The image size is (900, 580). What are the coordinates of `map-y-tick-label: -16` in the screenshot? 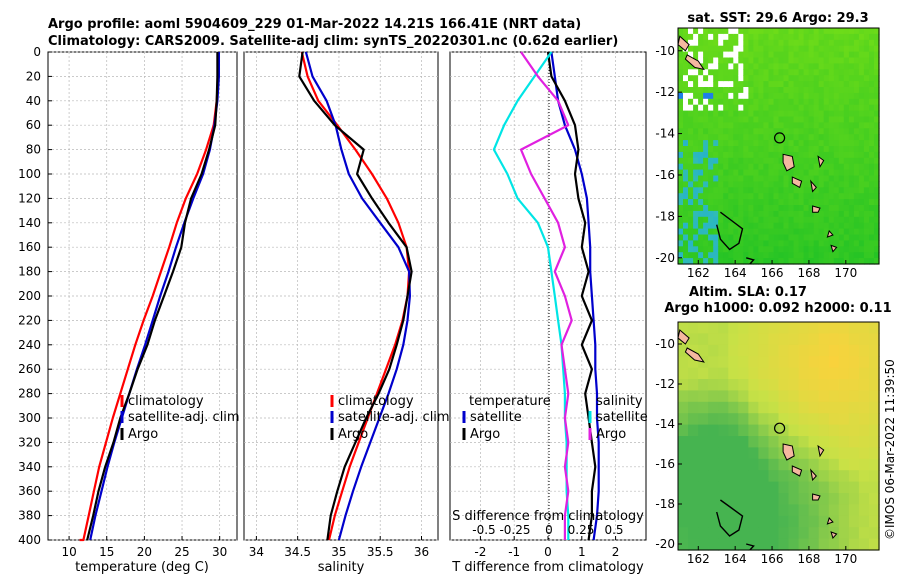 It's located at (665, 464).